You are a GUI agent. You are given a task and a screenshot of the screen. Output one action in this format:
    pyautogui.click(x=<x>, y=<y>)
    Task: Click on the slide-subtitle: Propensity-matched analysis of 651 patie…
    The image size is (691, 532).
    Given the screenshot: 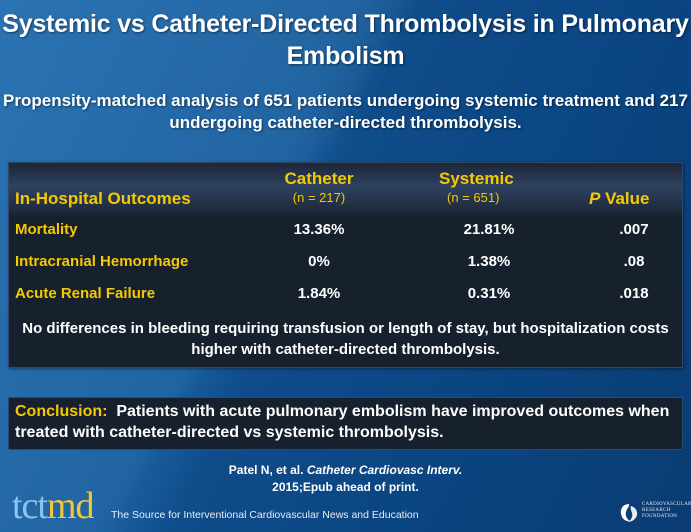 What is the action you would take?
    pyautogui.click(x=345, y=111)
    